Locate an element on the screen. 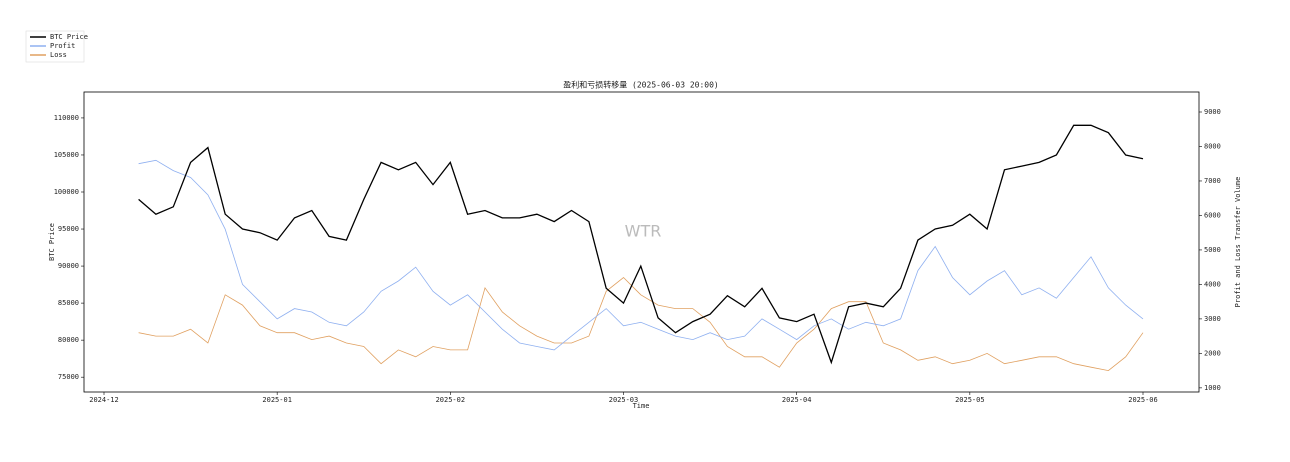 This screenshot has width=1290, height=462. y-tick-label: 100000 is located at coordinates (66, 192).